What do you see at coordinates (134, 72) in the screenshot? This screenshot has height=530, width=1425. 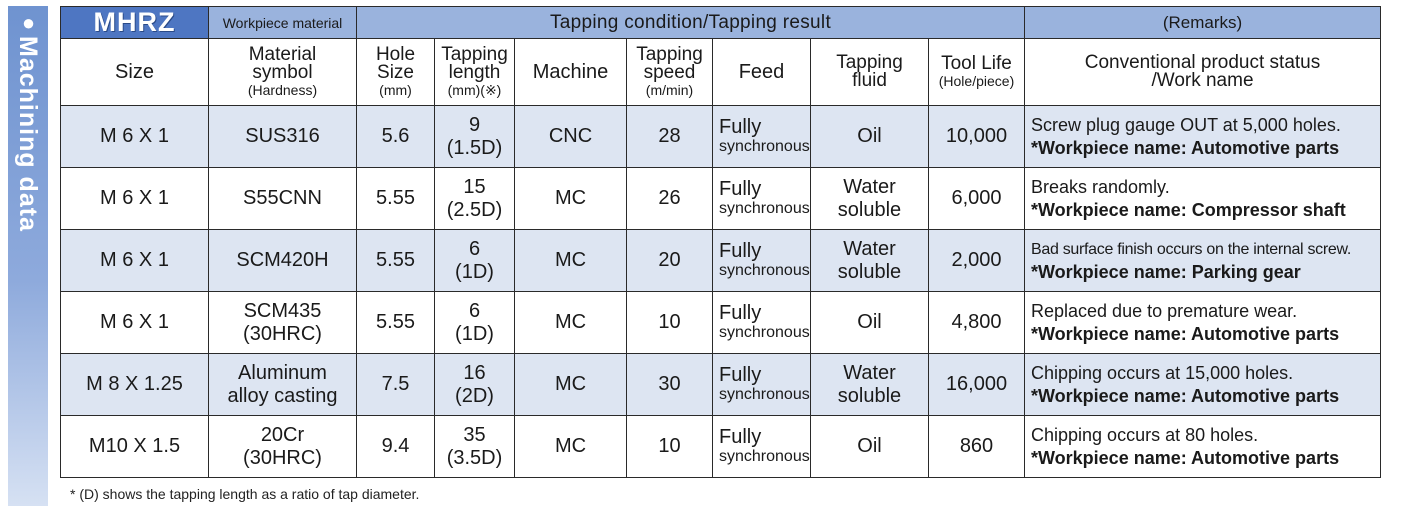 I see `col-size: Size` at bounding box center [134, 72].